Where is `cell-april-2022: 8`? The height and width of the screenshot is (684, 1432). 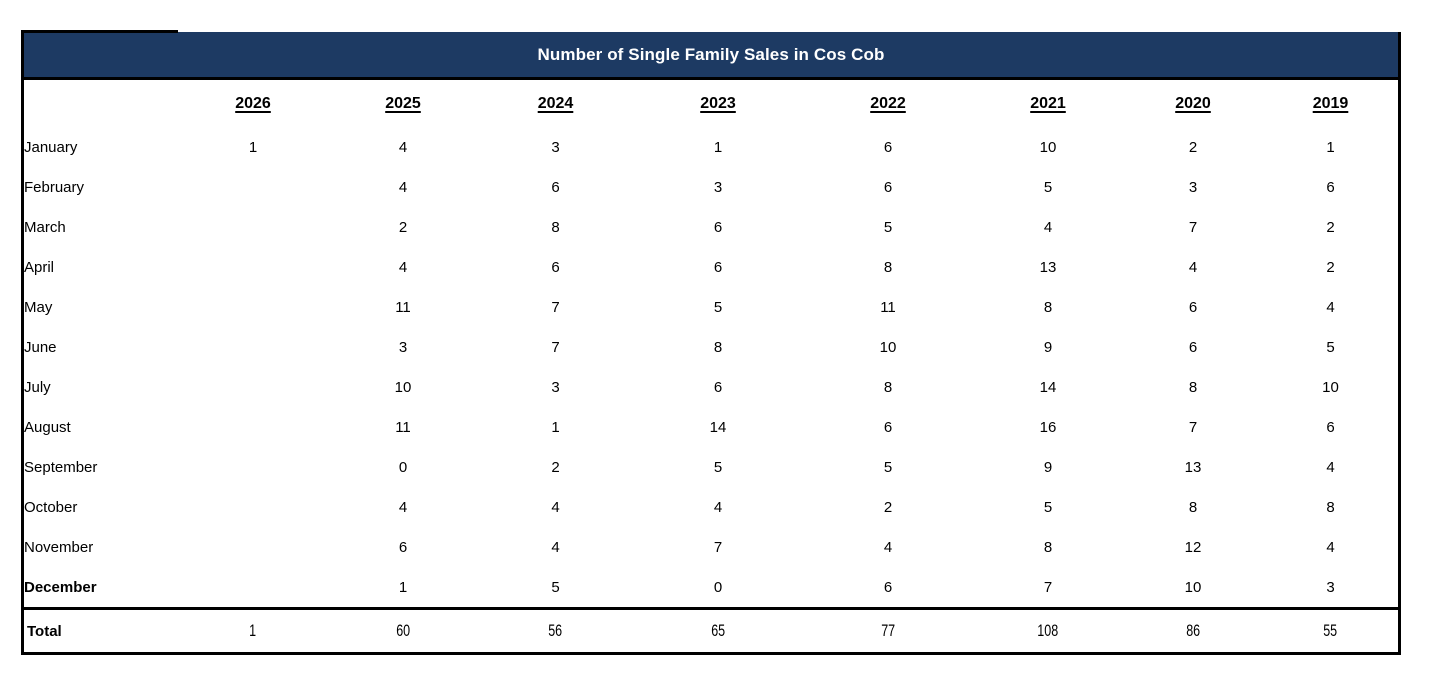
cell-april-2022: 8 is located at coordinates (888, 267).